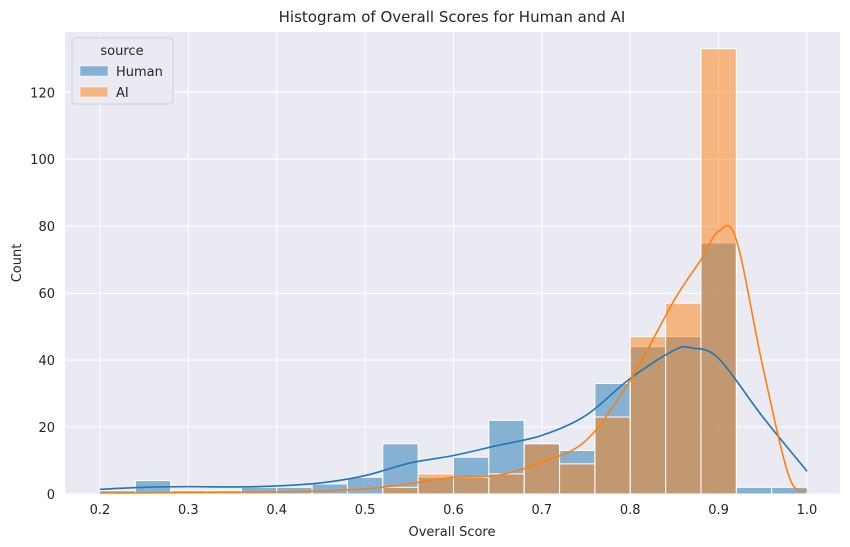 The width and height of the screenshot is (850, 547). Describe the element at coordinates (718, 510) in the screenshot. I see `x-tick-label: 0.9` at that location.